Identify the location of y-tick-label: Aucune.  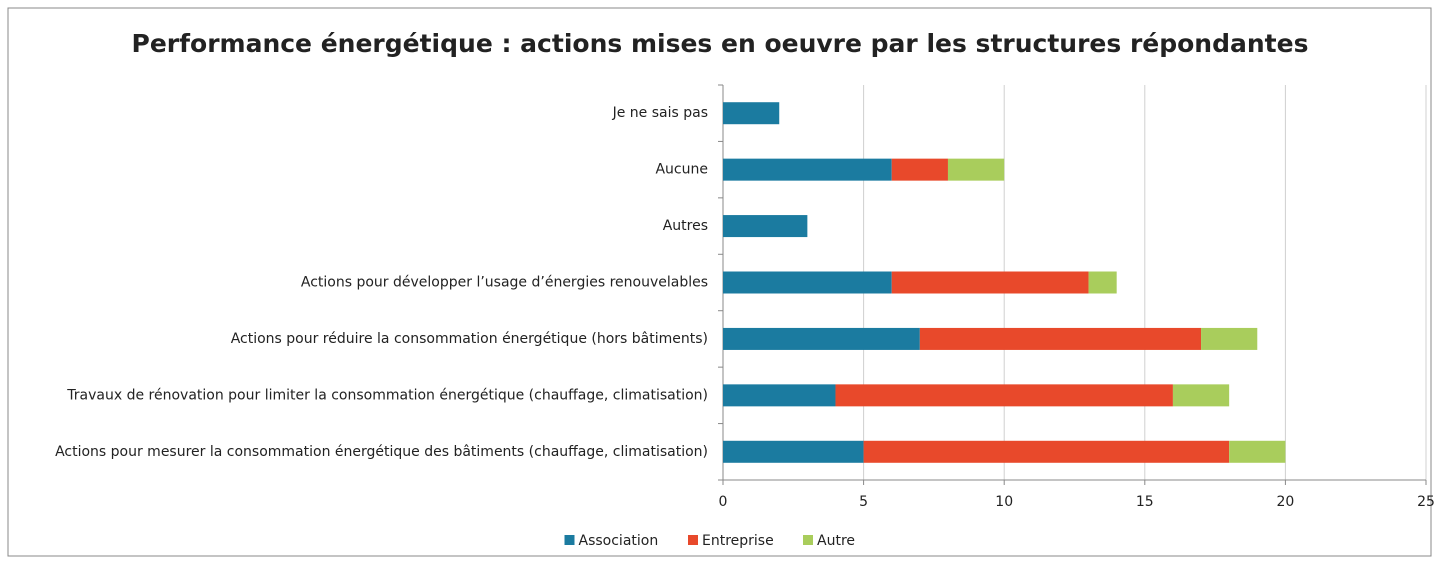
(681, 170).